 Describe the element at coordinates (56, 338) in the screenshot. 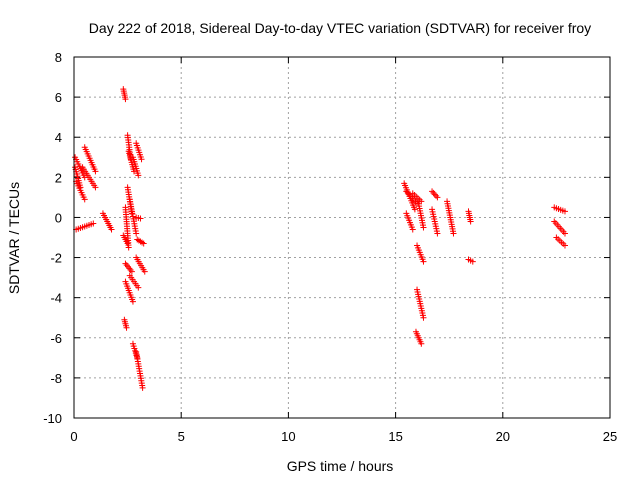

I see `y-tick-label: -6` at that location.